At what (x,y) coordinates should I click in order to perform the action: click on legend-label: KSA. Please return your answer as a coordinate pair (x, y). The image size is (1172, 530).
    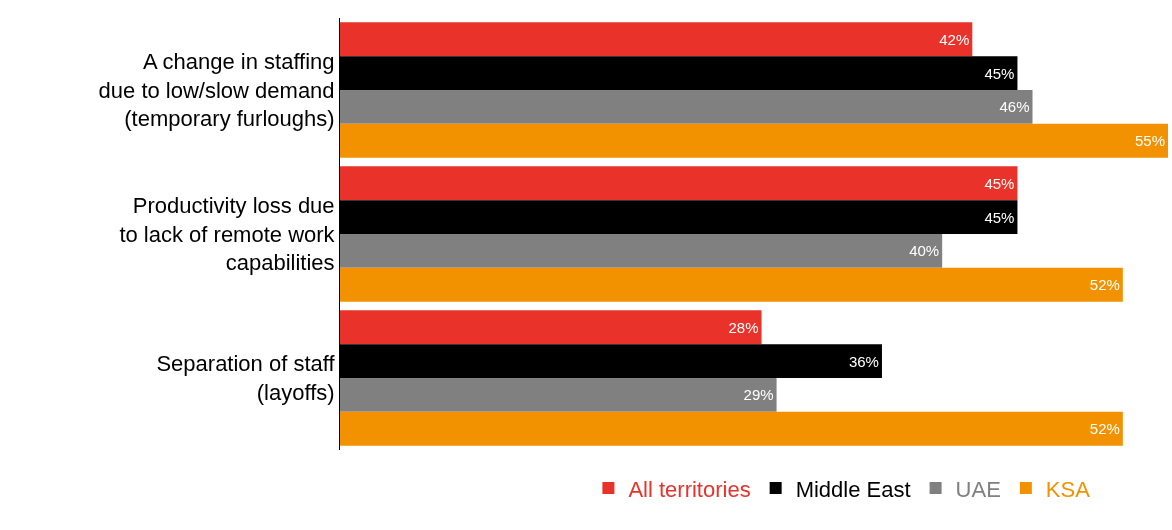
    Looking at the image, I should click on (1068, 489).